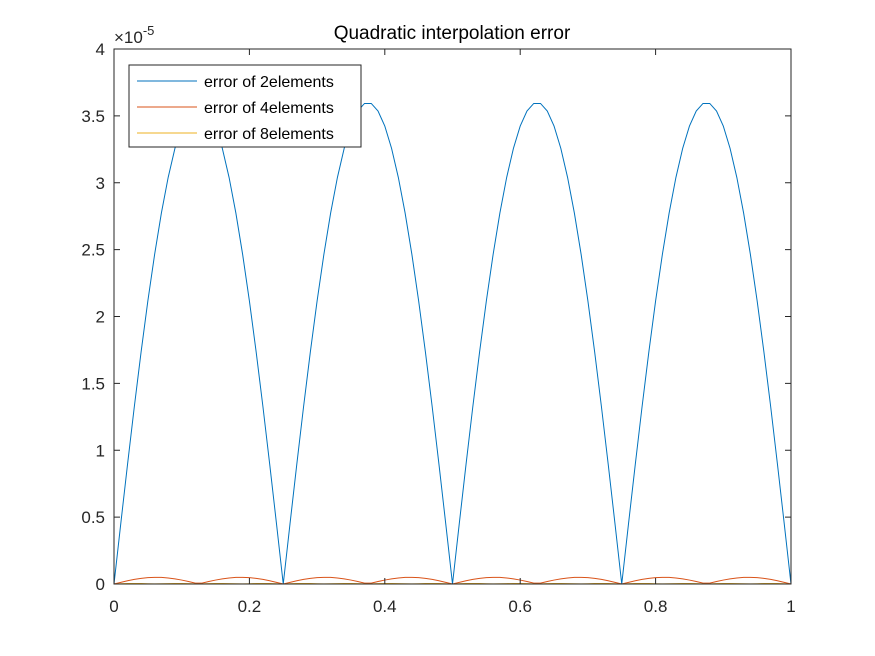 This screenshot has width=875, height=656. What do you see at coordinates (128, 37) in the screenshot?
I see `y-exponent-base: ×10` at bounding box center [128, 37].